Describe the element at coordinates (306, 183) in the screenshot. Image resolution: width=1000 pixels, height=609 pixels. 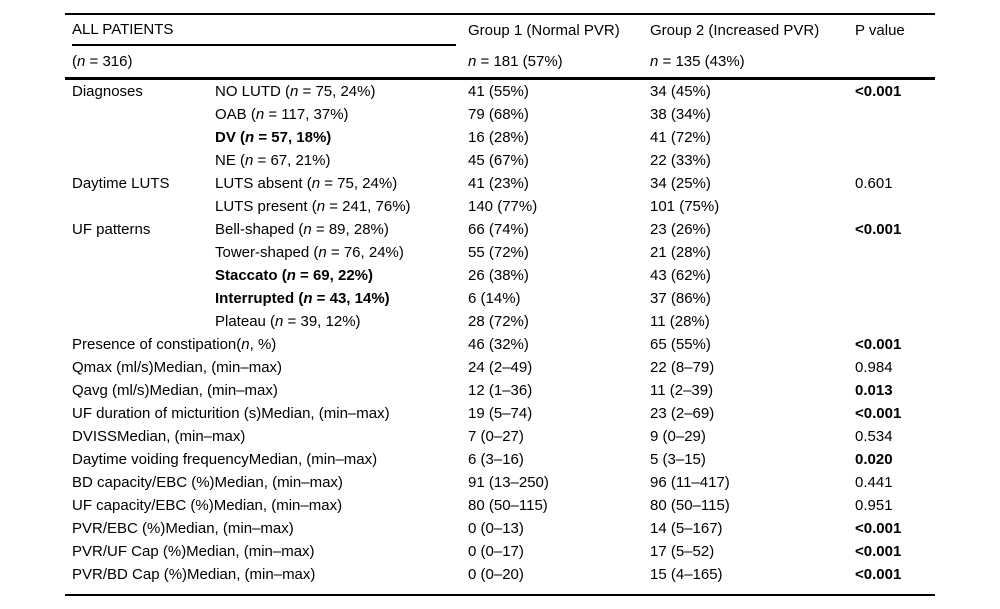
I see `row-subcategory-cell: LUTS absent (n = 75, 24%)` at that location.